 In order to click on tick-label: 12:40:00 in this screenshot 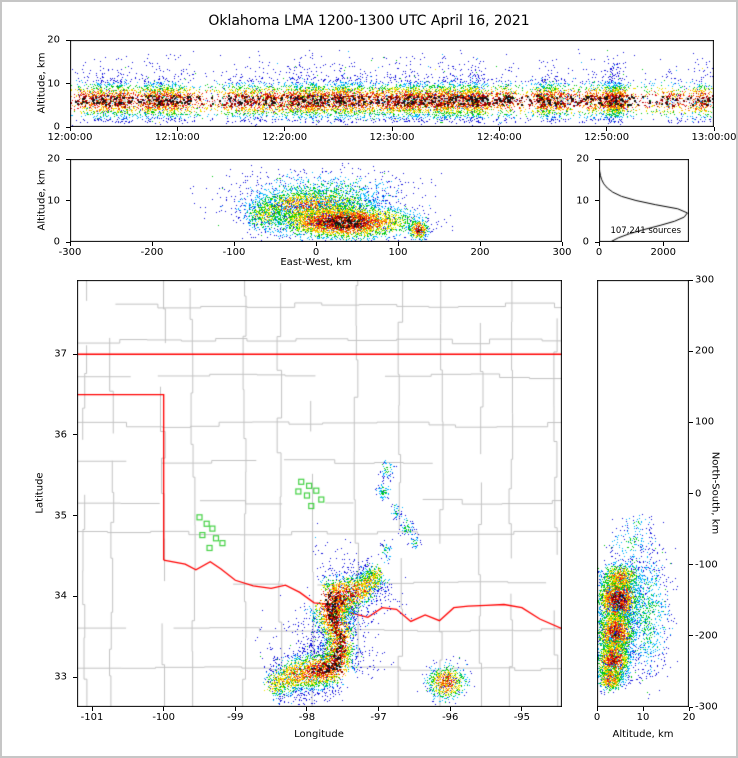, I will do `click(499, 137)`.